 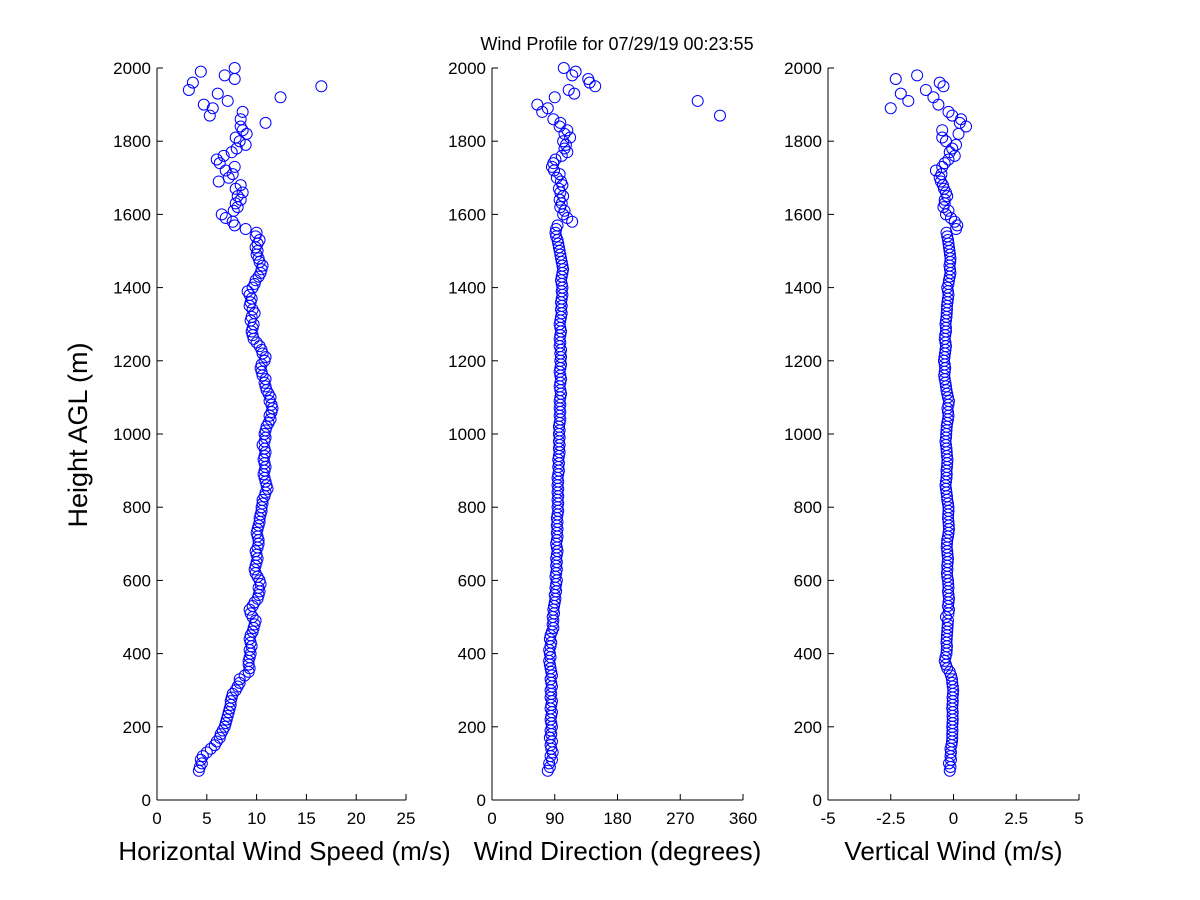 What do you see at coordinates (284, 851) in the screenshot?
I see `x-axis-label: Horizontal Wind Speed (m/s)` at bounding box center [284, 851].